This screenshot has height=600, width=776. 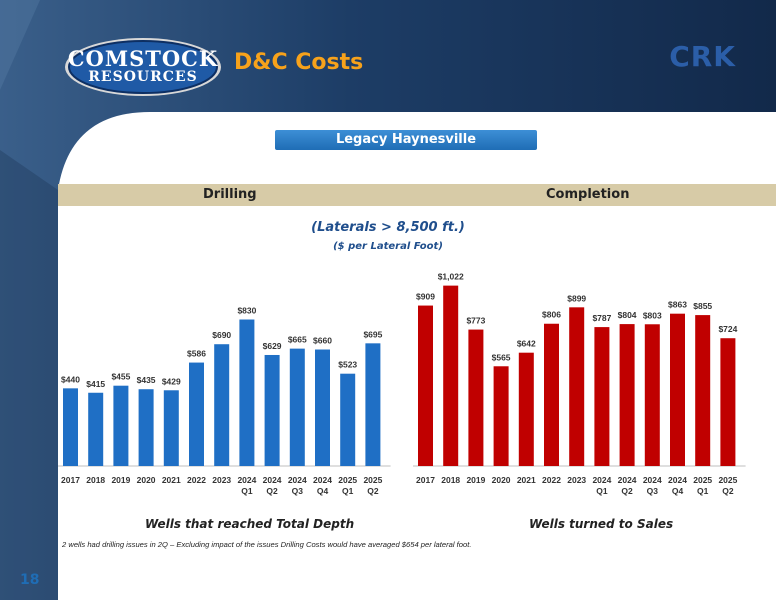 What do you see at coordinates (388, 227) in the screenshot?
I see `chart-subtitle: (Laterals > 8,500 ft.)` at bounding box center [388, 227].